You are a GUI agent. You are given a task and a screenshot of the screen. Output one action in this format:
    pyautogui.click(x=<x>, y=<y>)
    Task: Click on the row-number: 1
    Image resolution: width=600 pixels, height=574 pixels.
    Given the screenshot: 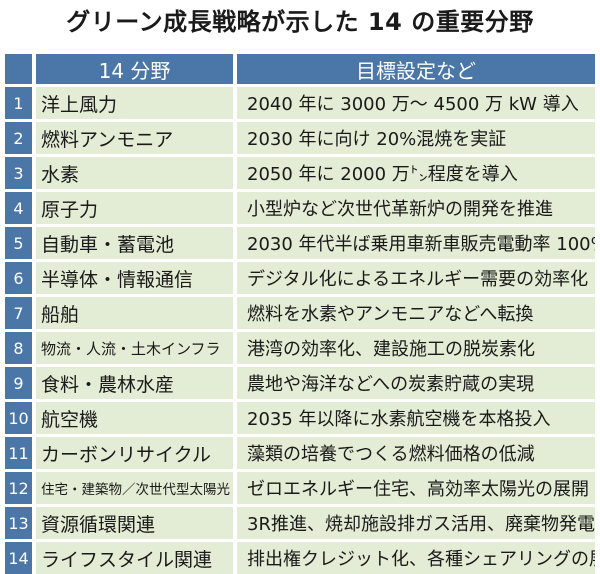 What is the action you would take?
    pyautogui.click(x=18, y=103)
    